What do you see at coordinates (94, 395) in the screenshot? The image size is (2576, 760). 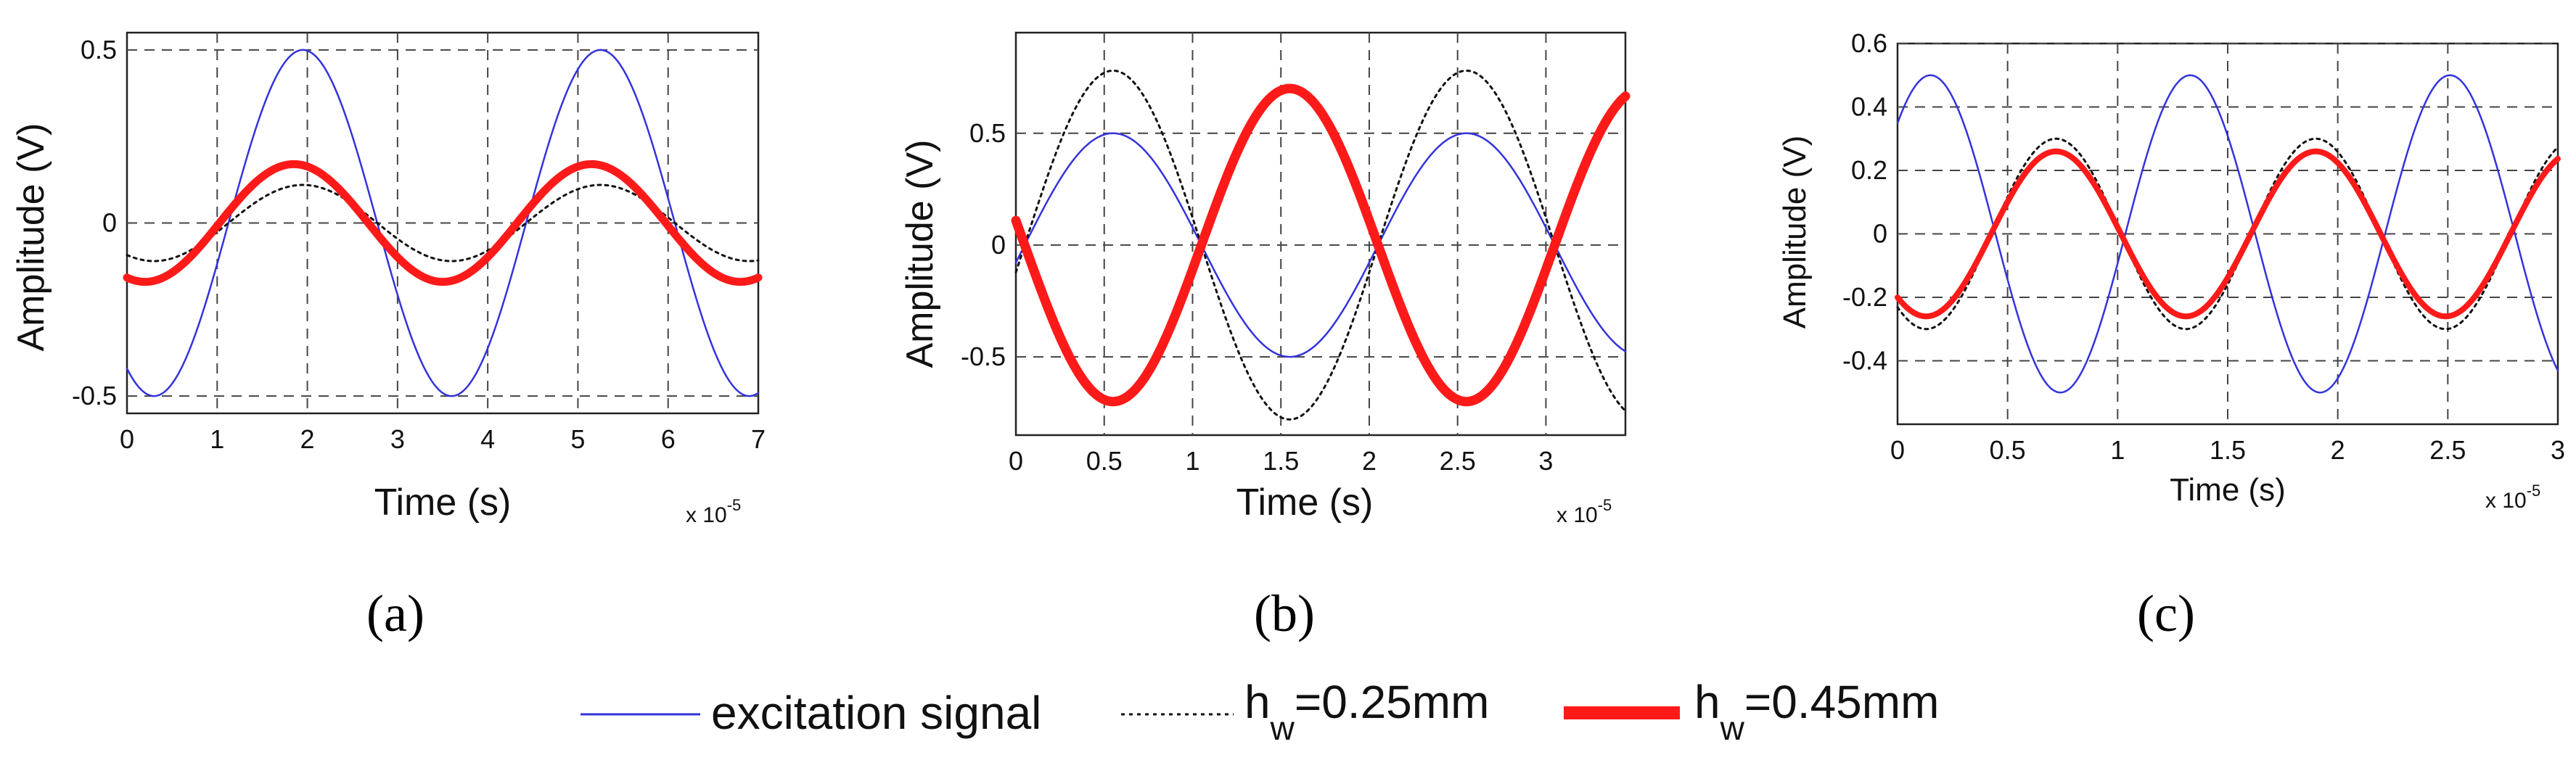 I see `panel-a-ytick-label: -0.5` at bounding box center [94, 395].